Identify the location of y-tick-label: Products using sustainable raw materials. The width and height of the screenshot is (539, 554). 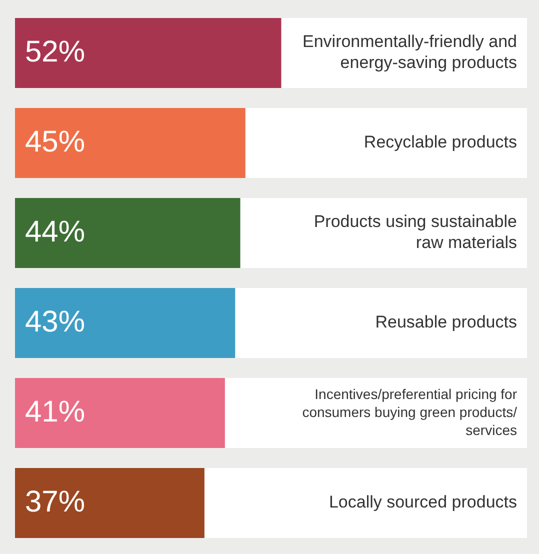
(415, 232).